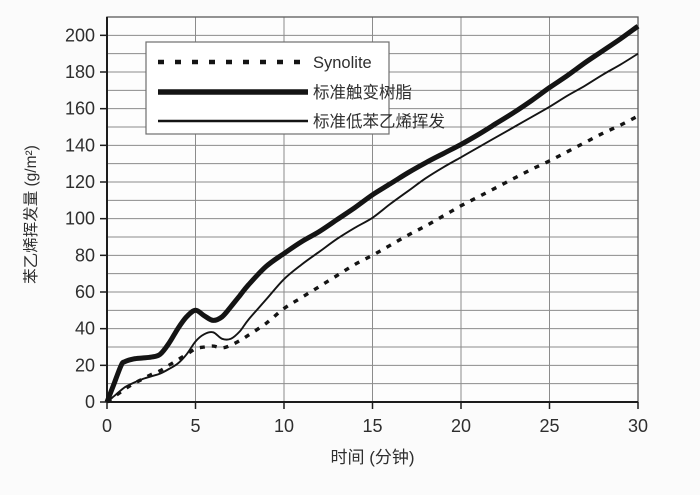 This screenshot has height=495, width=700. Describe the element at coordinates (80, 35) in the screenshot. I see `y-tick-label: 200` at that location.